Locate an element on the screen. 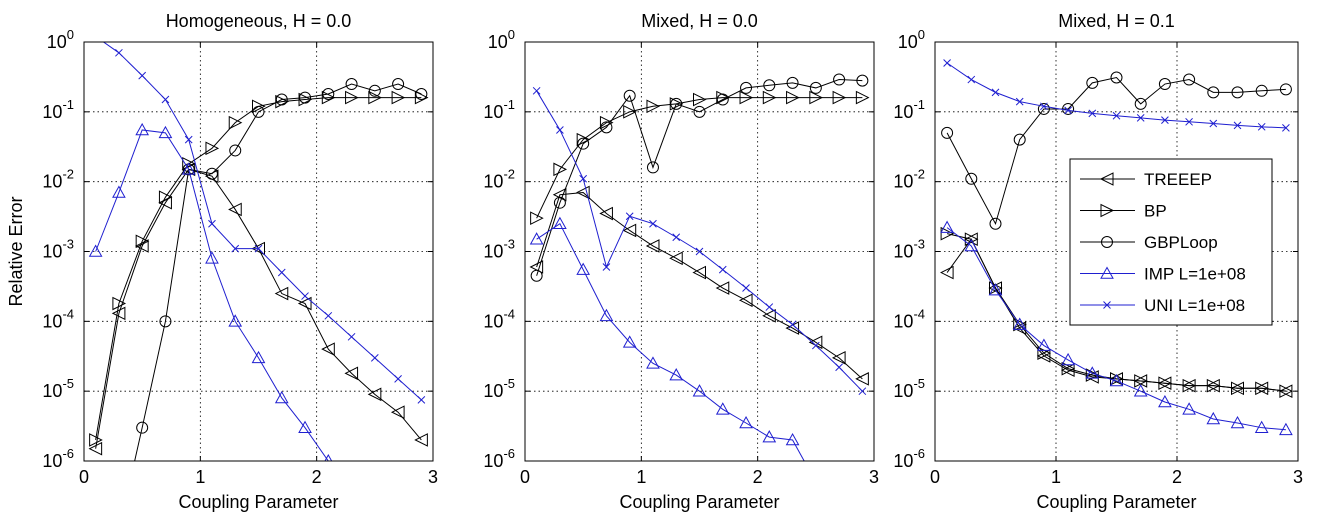  y-tick-label: 10⁻⁴ is located at coordinates (58, 318).